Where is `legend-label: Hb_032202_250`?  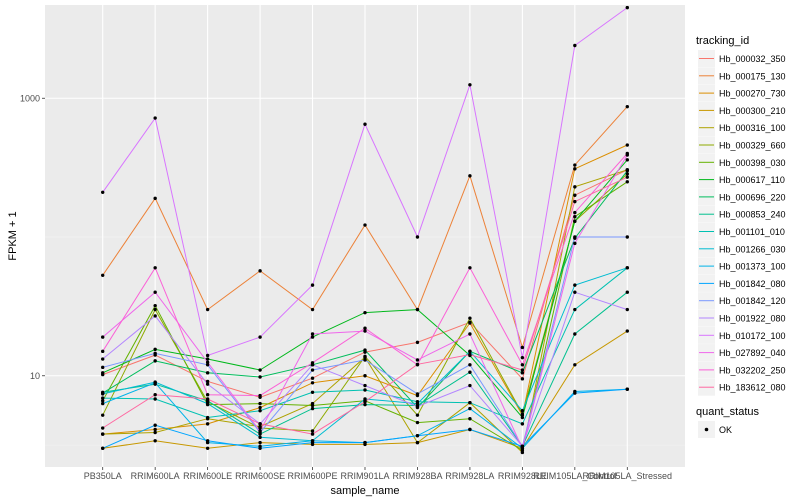 legend-label: Hb_032202_250 is located at coordinates (752, 370).